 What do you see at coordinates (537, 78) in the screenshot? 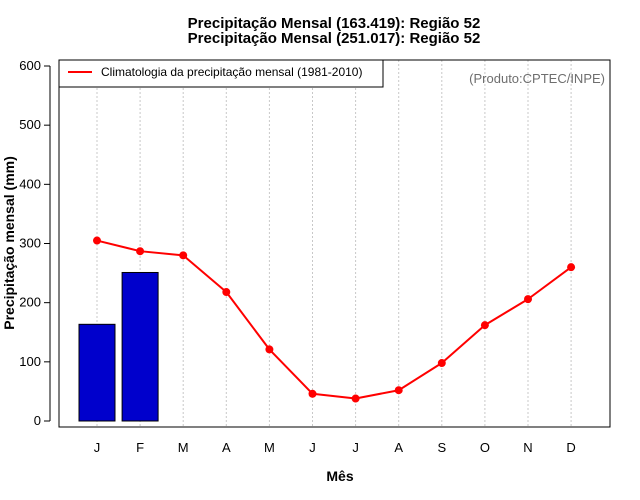
I see `credit-text: (Produto:CPTEC/INPE)` at bounding box center [537, 78].